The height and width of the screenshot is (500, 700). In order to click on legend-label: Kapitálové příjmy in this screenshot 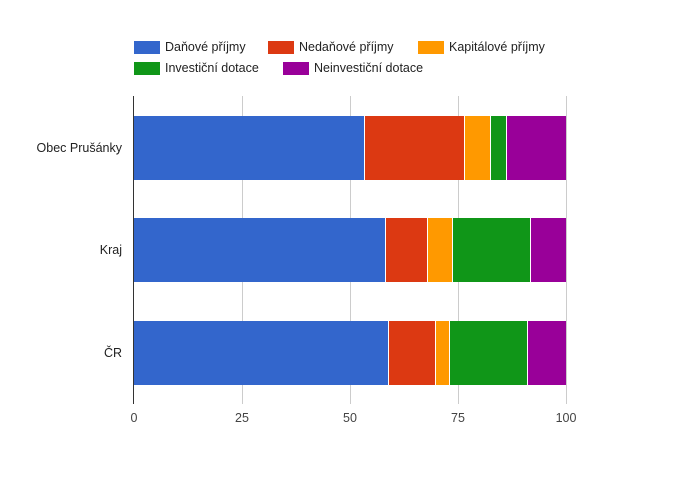, I will do `click(497, 47)`.